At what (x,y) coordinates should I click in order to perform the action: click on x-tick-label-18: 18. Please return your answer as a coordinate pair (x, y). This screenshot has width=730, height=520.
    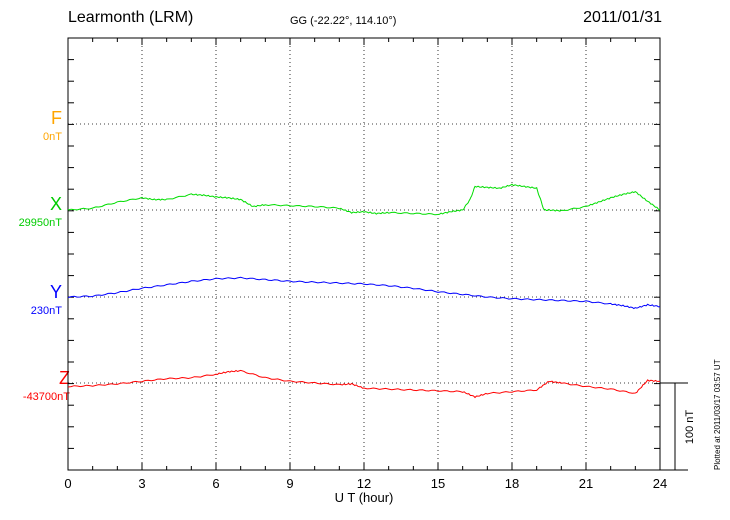
    Looking at the image, I should click on (512, 483).